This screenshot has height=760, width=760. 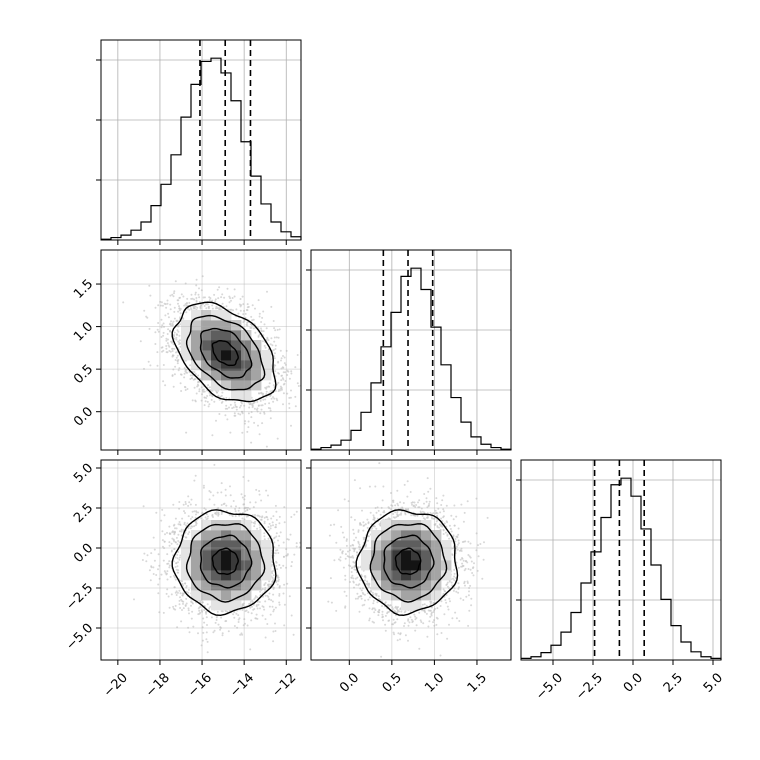 What do you see at coordinates (83, 289) in the screenshot?
I see `y-tick-label-param-1: 1.5` at bounding box center [83, 289].